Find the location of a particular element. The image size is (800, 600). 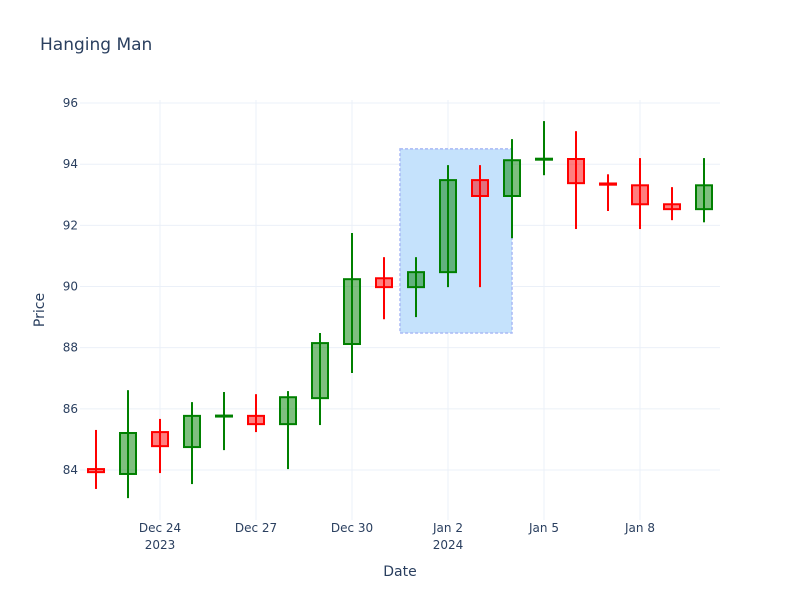

x-tick-label: Dec 27 is located at coordinates (256, 528).